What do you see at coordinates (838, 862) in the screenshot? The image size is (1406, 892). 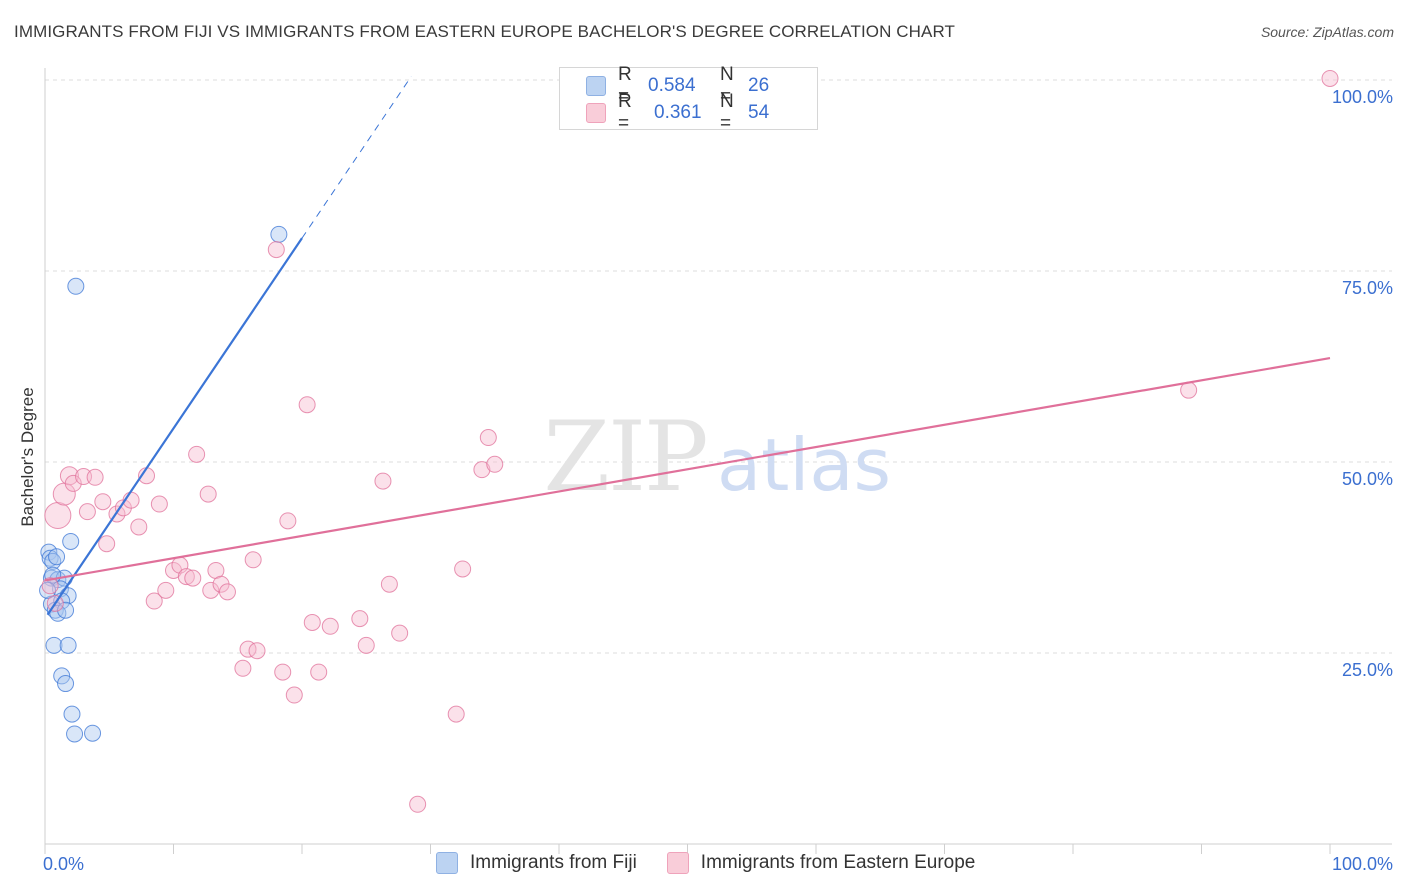 I see `legend-label-eastern-europe: Immigrants from Eastern Europe` at bounding box center [838, 862].